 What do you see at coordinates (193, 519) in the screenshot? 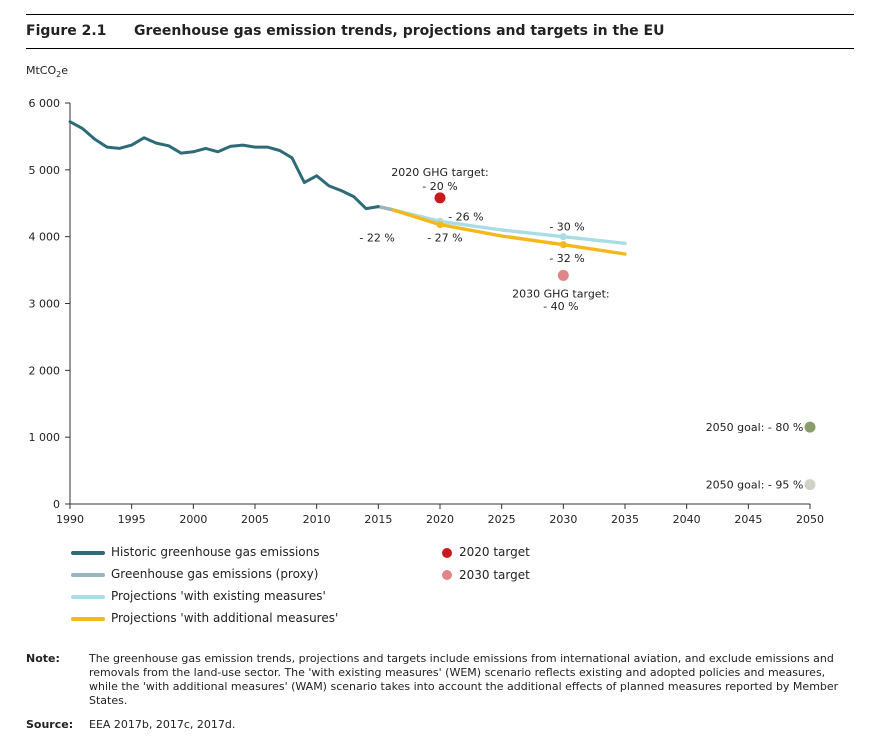
I see `x-tick-label: 2000` at bounding box center [193, 519].